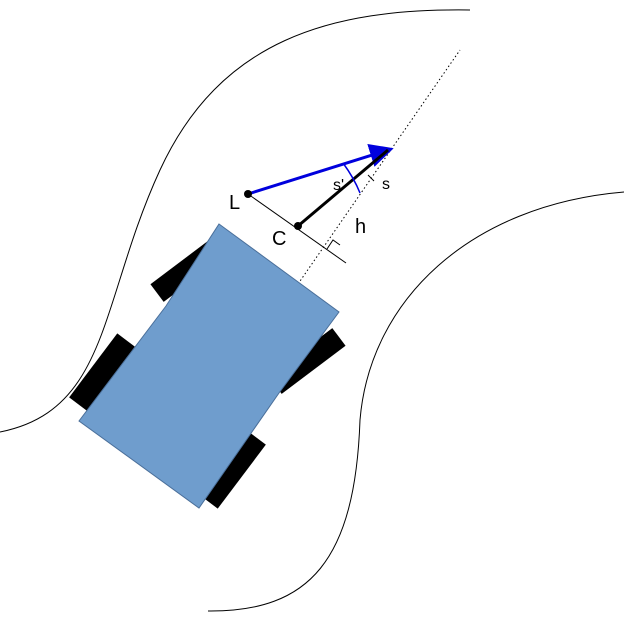 The height and width of the screenshot is (623, 624). I want to click on label-s: s, so click(386, 184).